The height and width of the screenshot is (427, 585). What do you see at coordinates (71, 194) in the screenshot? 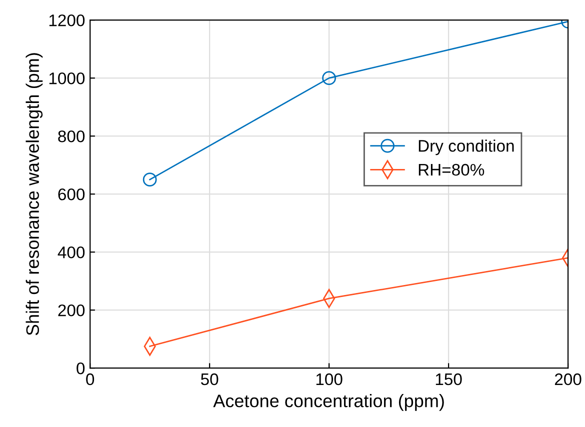
I see `y-tick-label: 600` at bounding box center [71, 194].